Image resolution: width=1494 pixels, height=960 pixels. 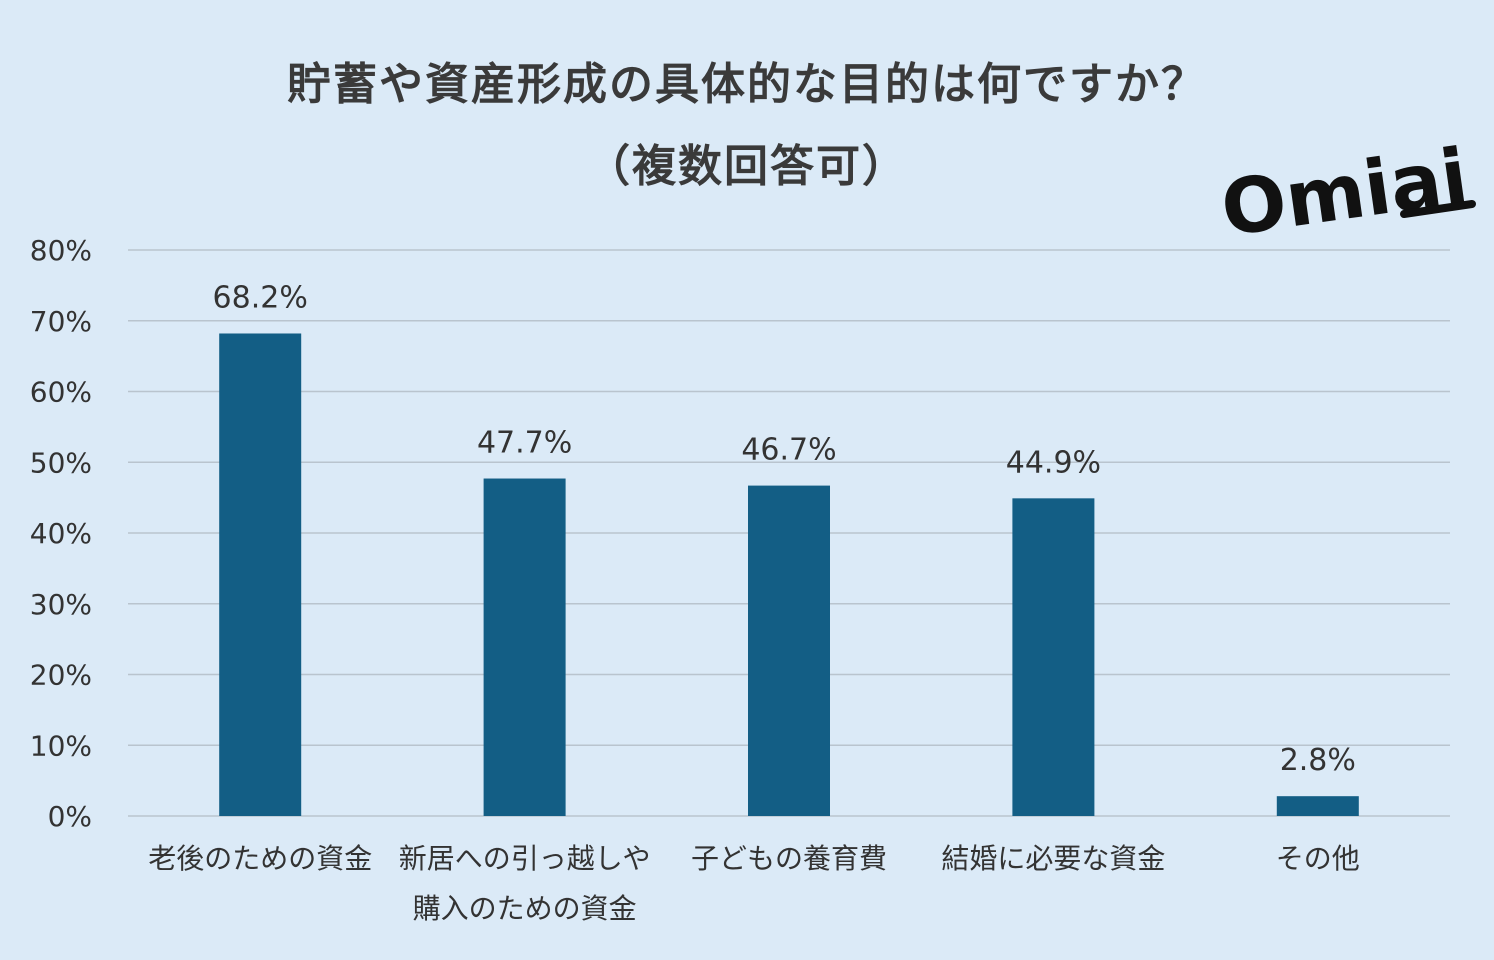 What do you see at coordinates (1053, 462) in the screenshot?
I see `data-label: 44.9%` at bounding box center [1053, 462].